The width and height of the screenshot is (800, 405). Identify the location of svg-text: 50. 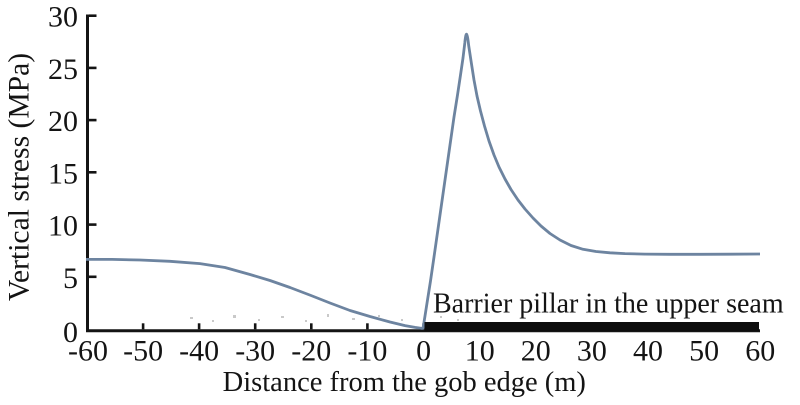
(704, 351).